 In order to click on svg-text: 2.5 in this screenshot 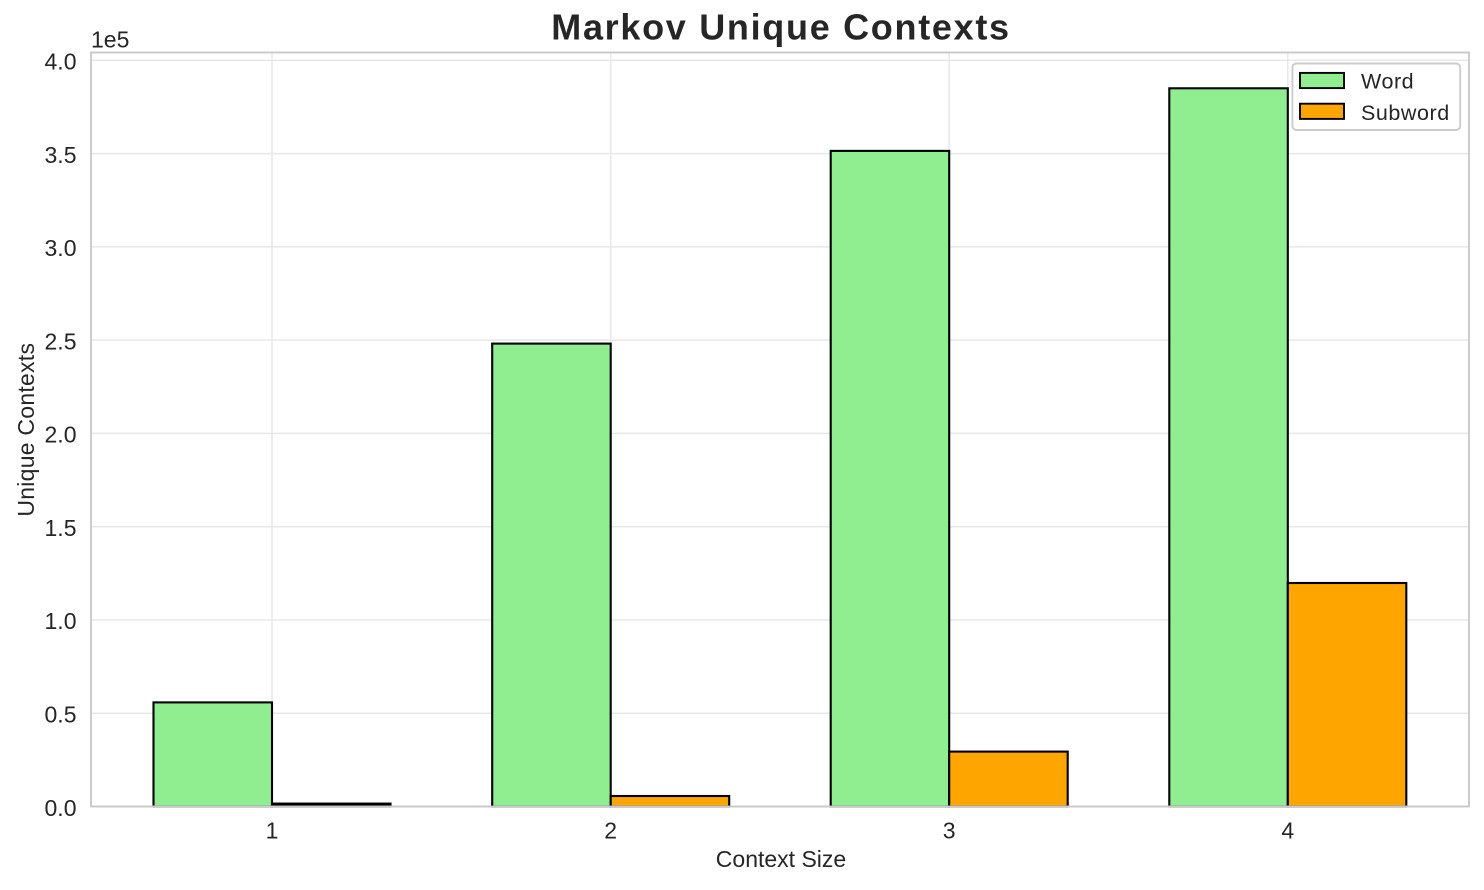, I will do `click(61, 341)`.